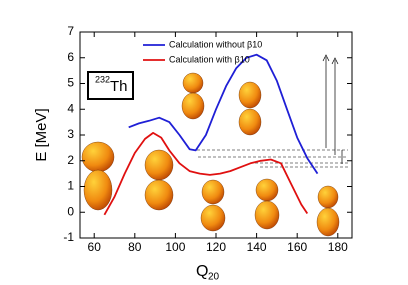 The width and height of the screenshot is (408, 285). What do you see at coordinates (206, 174) in the screenshot?
I see `series-line` at bounding box center [206, 174].